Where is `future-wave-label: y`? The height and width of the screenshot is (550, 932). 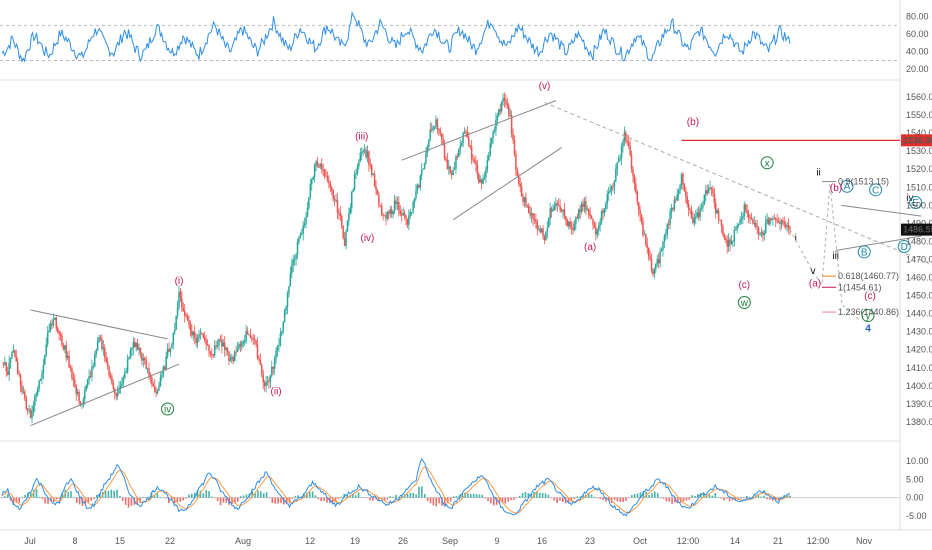
future-wave-label: y is located at coordinates (868, 316).